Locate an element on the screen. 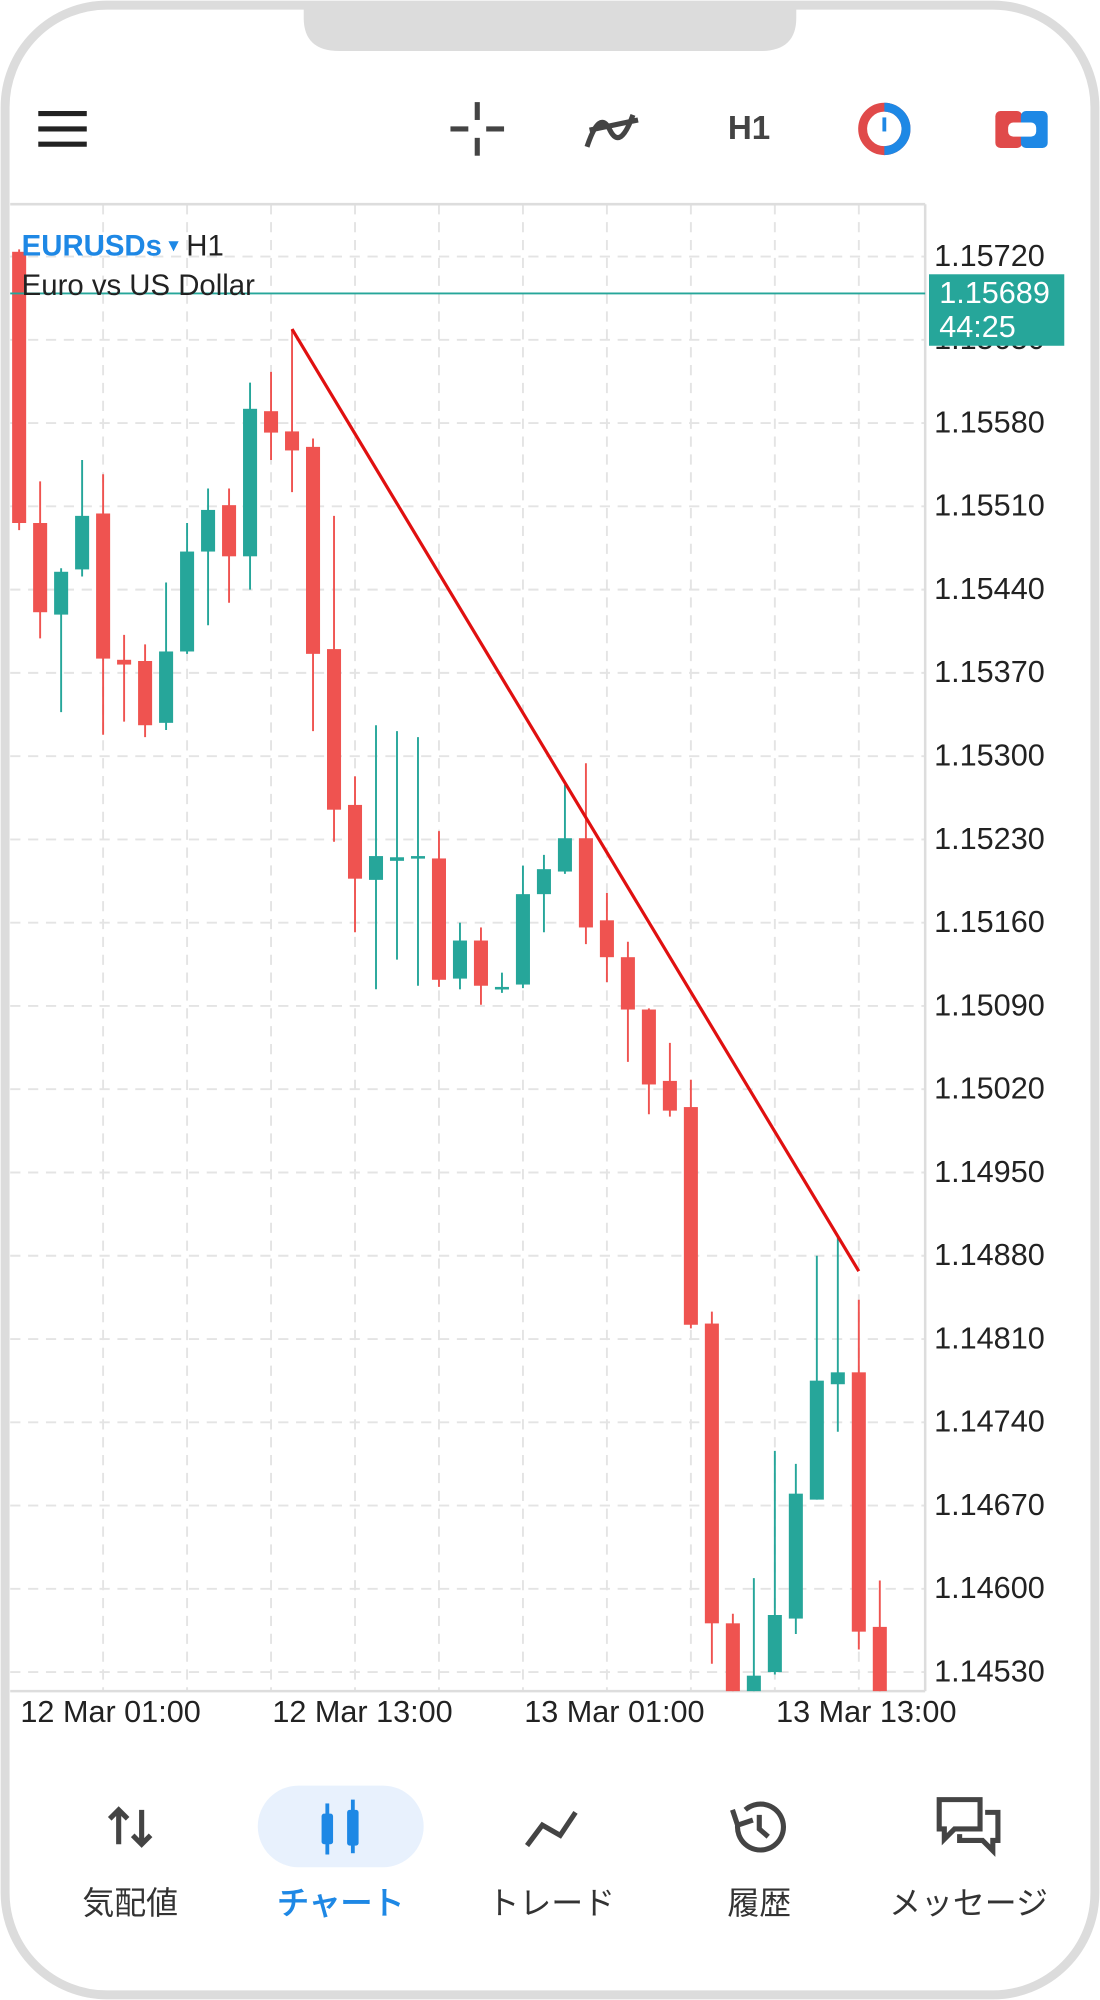 The width and height of the screenshot is (1100, 2000). y-tick-label: 1.14950 is located at coordinates (989, 1172).